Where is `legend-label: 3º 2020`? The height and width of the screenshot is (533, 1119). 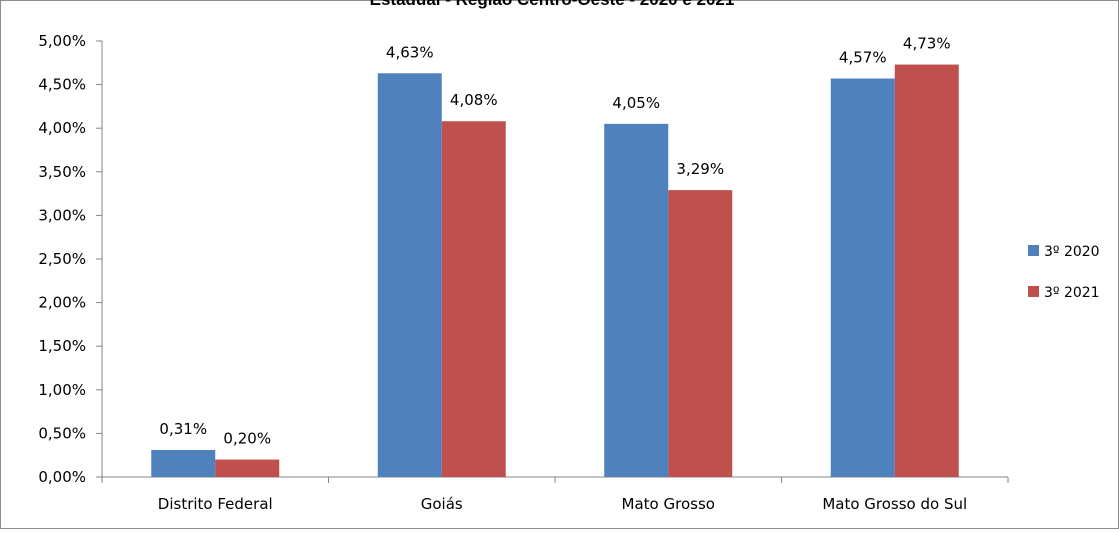 legend-label: 3º 2020 is located at coordinates (1072, 252).